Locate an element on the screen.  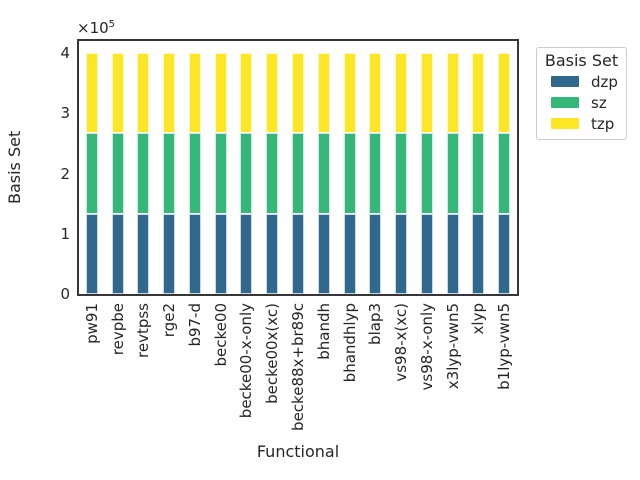
offset-exponent: 5 is located at coordinates (112, 24).